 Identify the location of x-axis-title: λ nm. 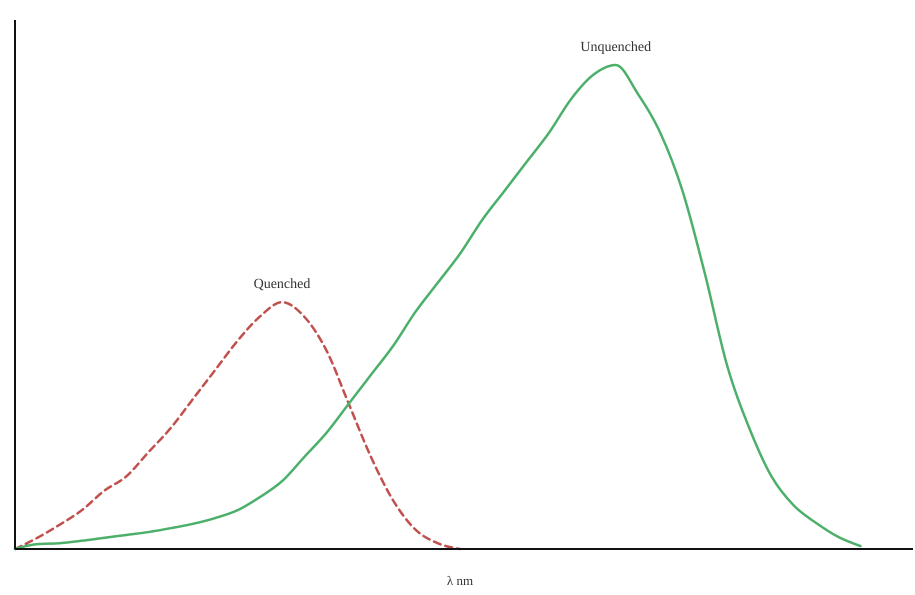
(460, 580).